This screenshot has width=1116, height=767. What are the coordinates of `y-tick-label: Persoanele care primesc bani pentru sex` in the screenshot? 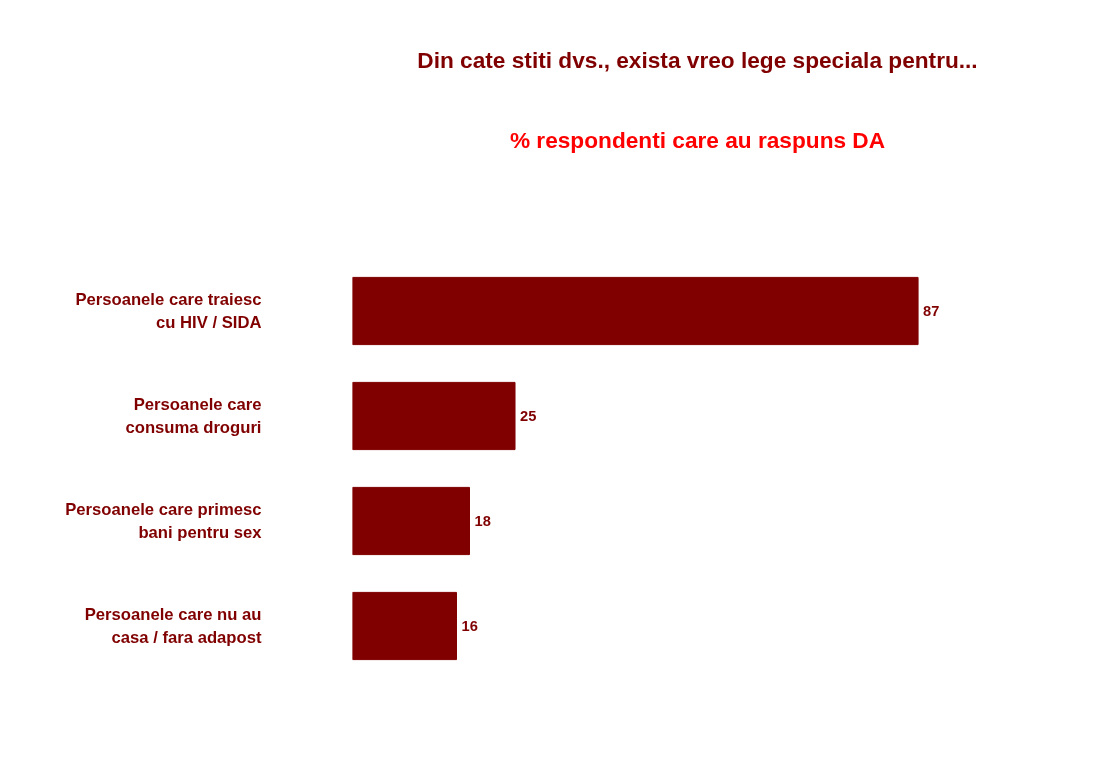 It's located at (164, 521).